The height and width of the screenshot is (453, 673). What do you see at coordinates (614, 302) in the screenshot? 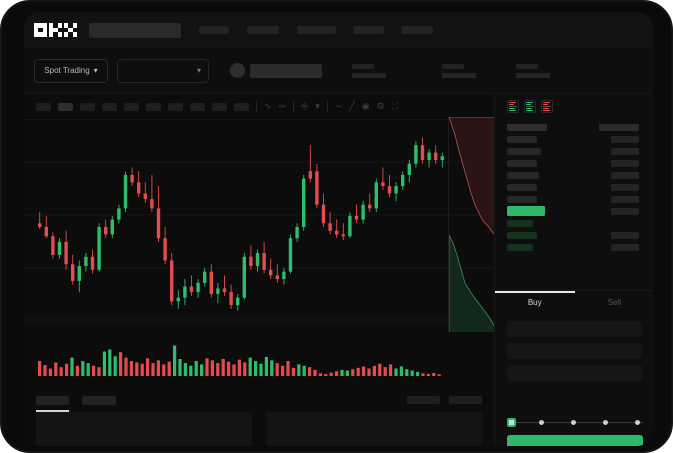
I see `tab-sell: Sell` at bounding box center [614, 302].